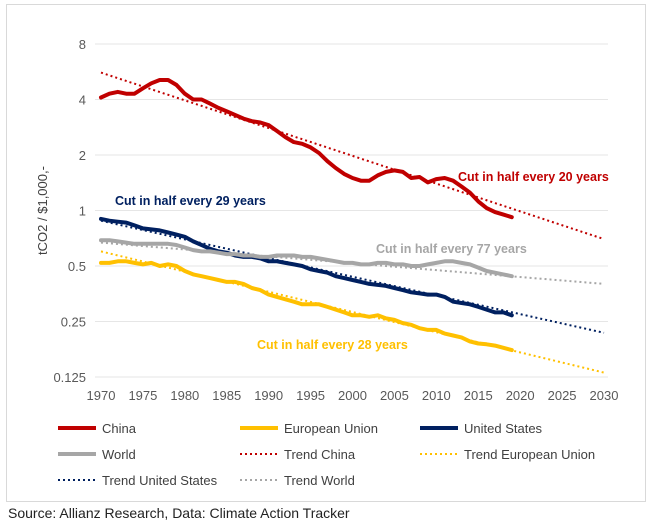 This screenshot has height=530, width=650. Describe the element at coordinates (190, 201) in the screenshot. I see `annotation-label: Cut in half every 29 years` at that location.